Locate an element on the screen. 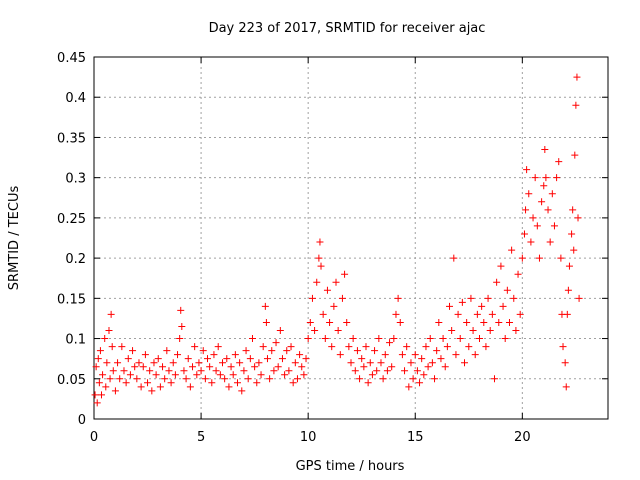 Image resolution: width=640 pixels, height=480 pixels. x-tick-label: 10 is located at coordinates (308, 437).